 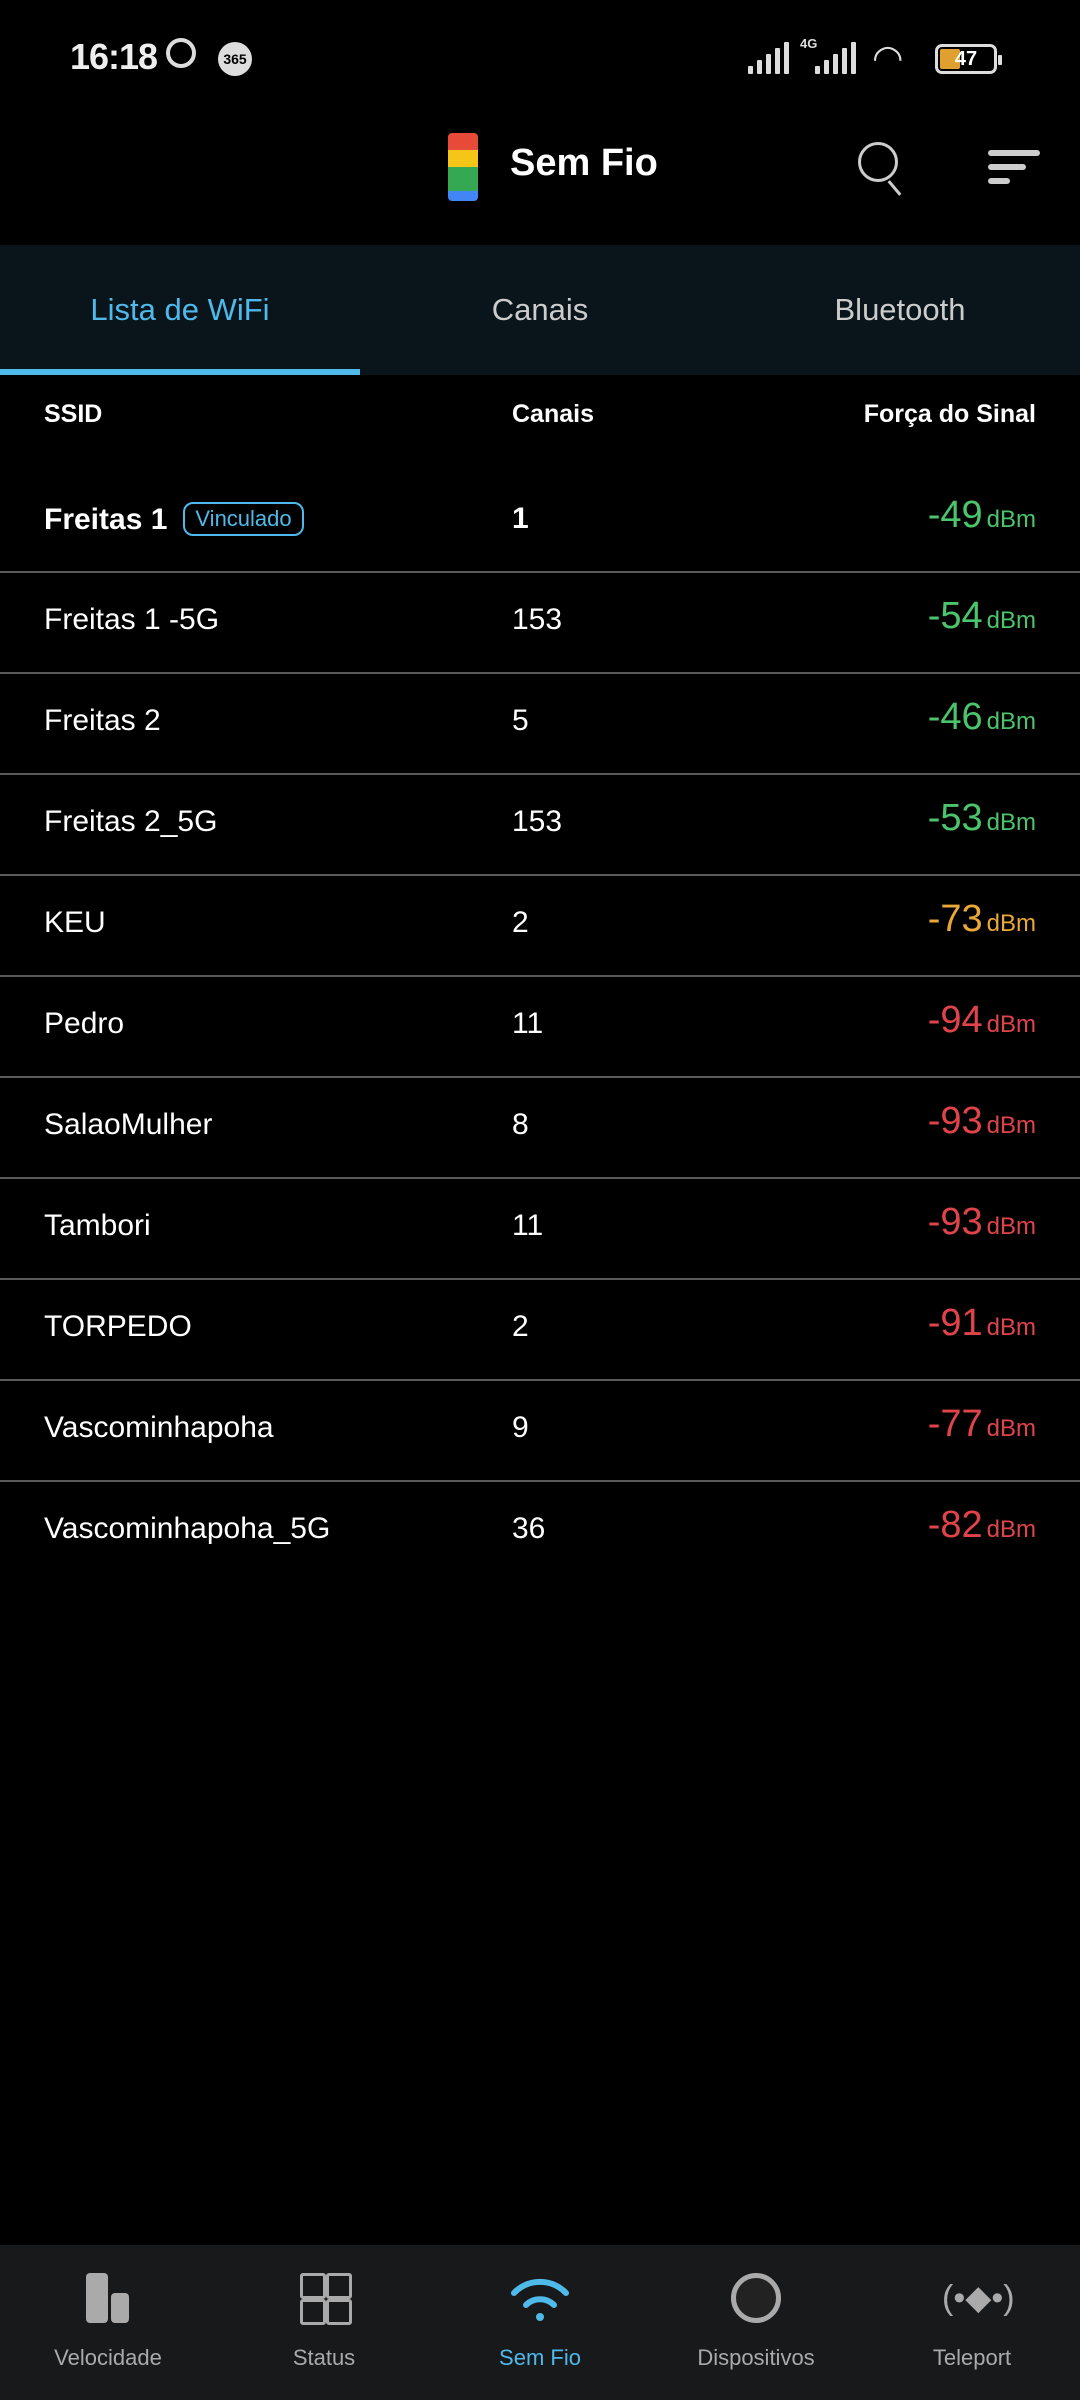 I want to click on wifi-row: Freitas 2_5G 153 -53 dBm, so click(x=540, y=825).